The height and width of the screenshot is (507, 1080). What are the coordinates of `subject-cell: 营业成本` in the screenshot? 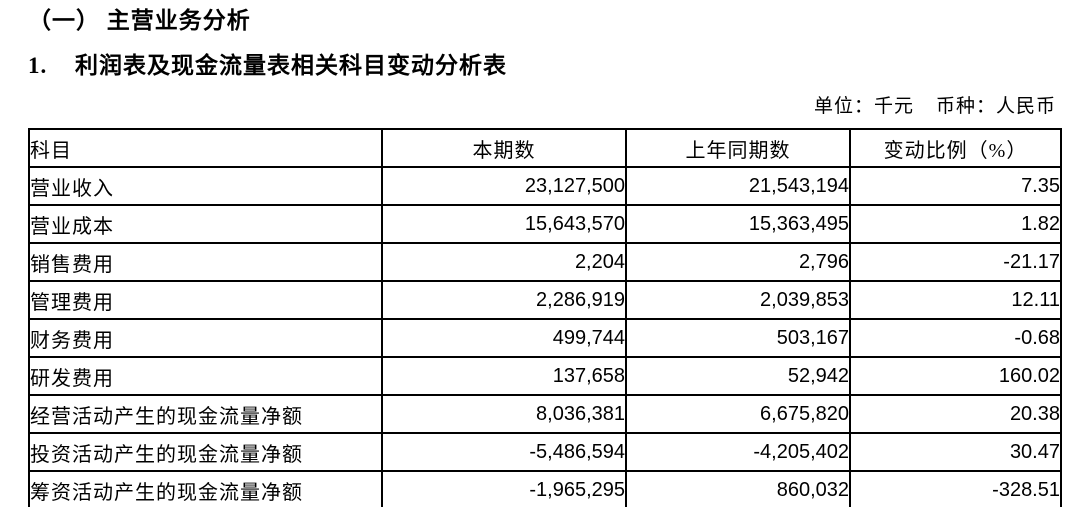 It's located at (205, 224).